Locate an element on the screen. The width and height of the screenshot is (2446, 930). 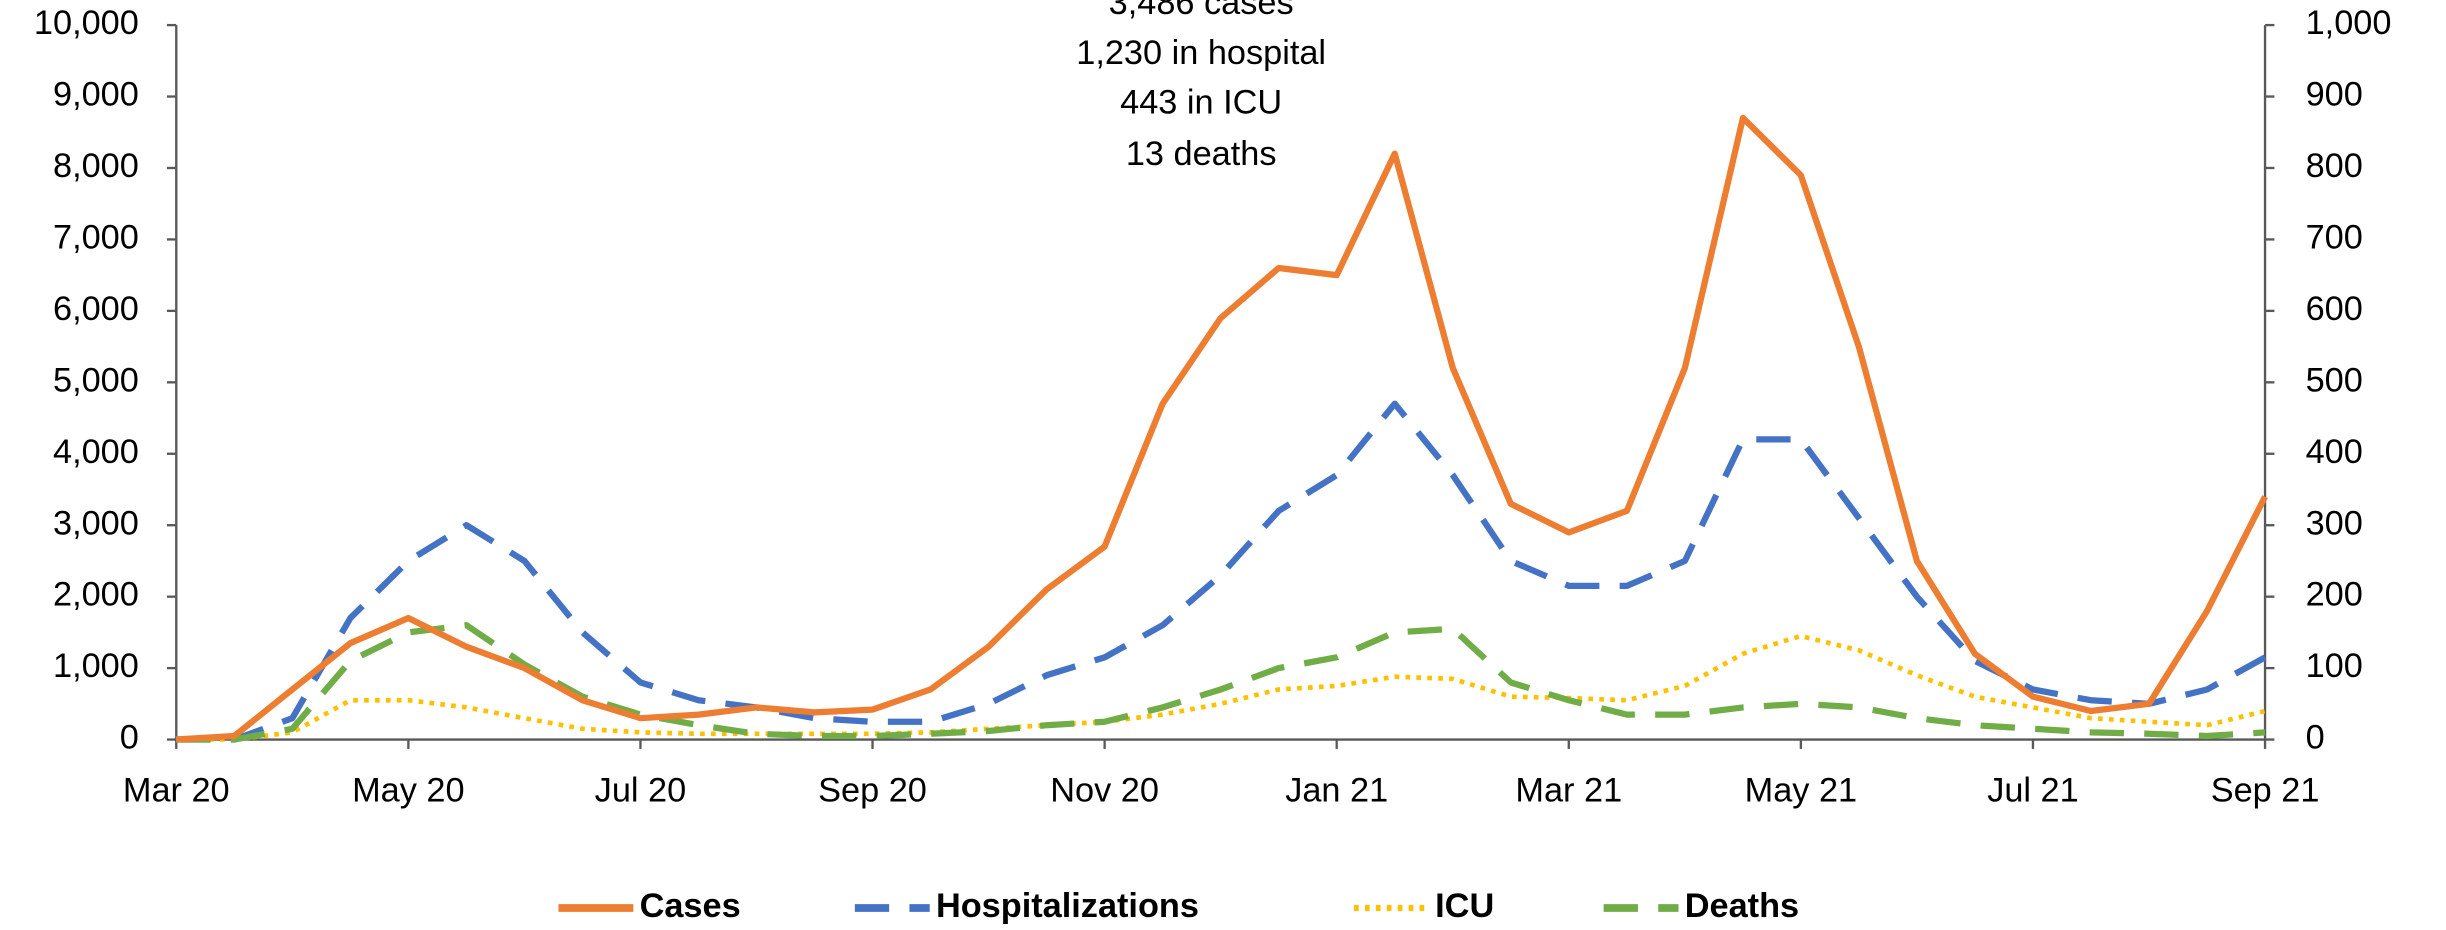
legend: Cases Hospitalizations ICU Deaths is located at coordinates (1178, 906).